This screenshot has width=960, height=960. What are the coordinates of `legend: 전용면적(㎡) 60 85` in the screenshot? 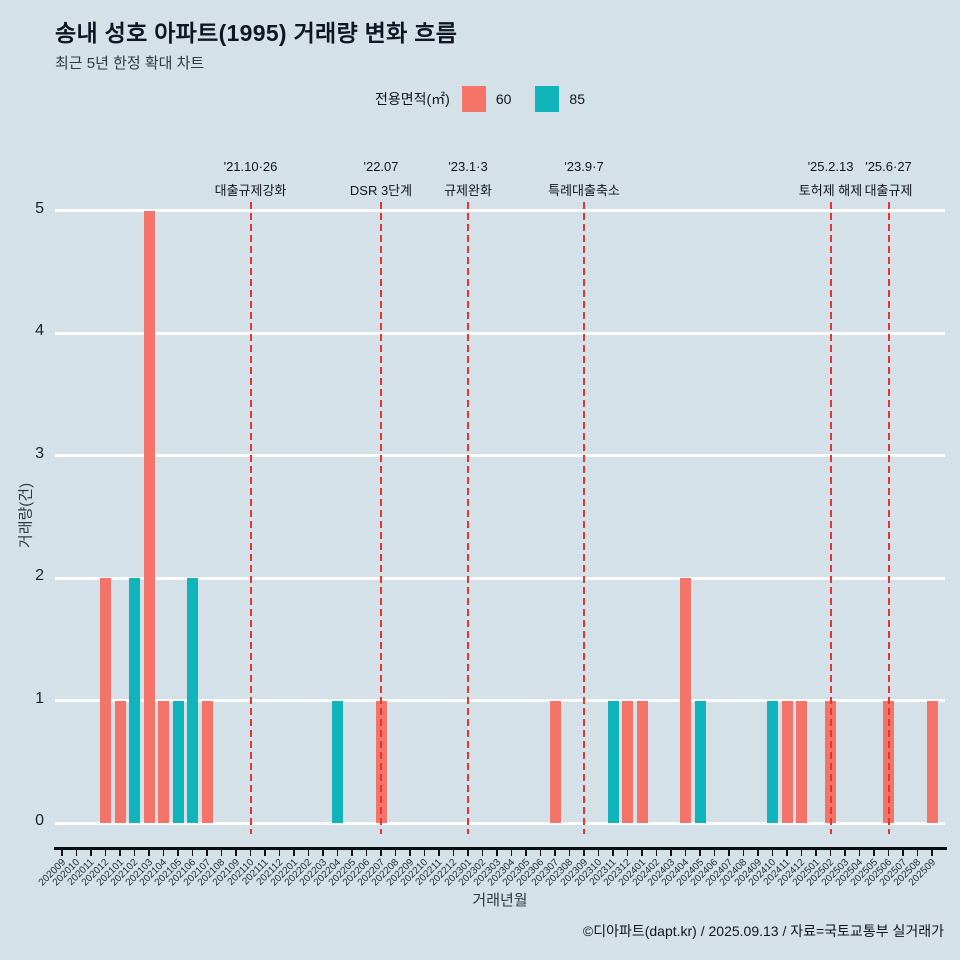 It's located at (480, 99).